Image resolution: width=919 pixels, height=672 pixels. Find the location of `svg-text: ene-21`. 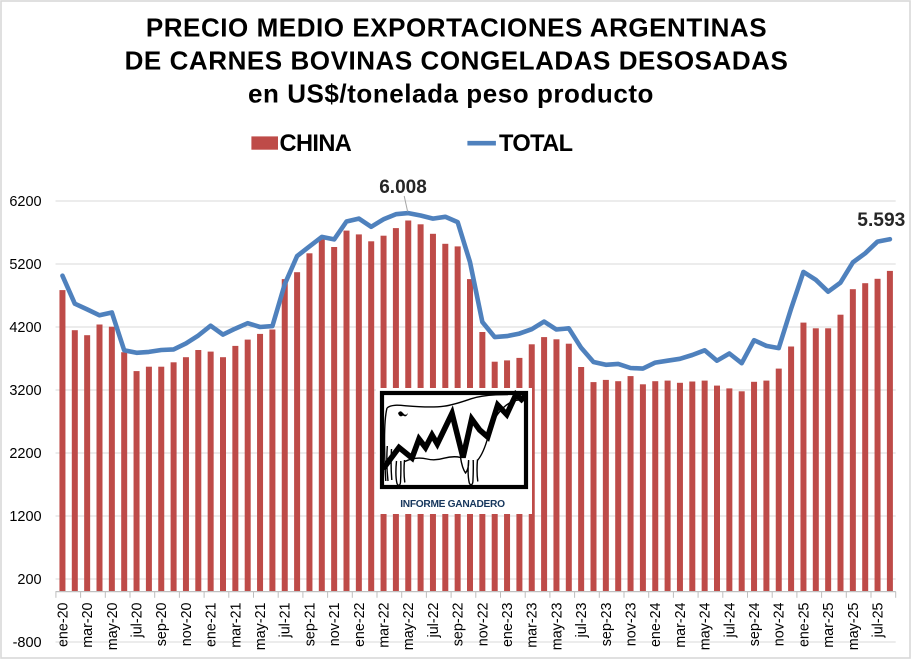

svg-text: ene-21 is located at coordinates (212, 624).